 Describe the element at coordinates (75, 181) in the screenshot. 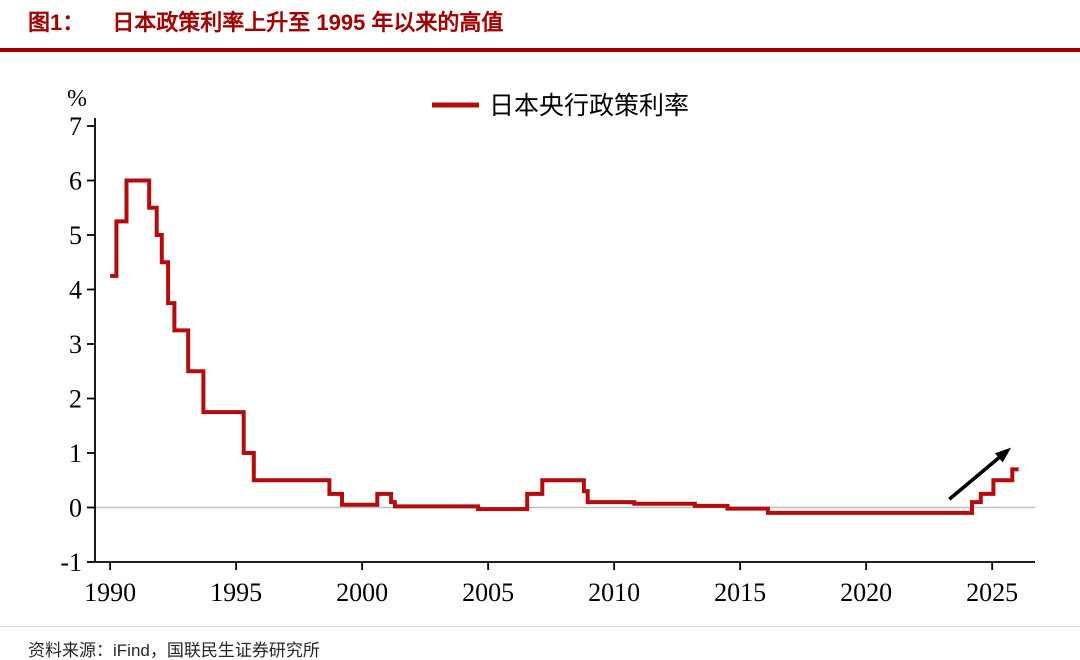

I see `y-tick-label: 6` at that location.